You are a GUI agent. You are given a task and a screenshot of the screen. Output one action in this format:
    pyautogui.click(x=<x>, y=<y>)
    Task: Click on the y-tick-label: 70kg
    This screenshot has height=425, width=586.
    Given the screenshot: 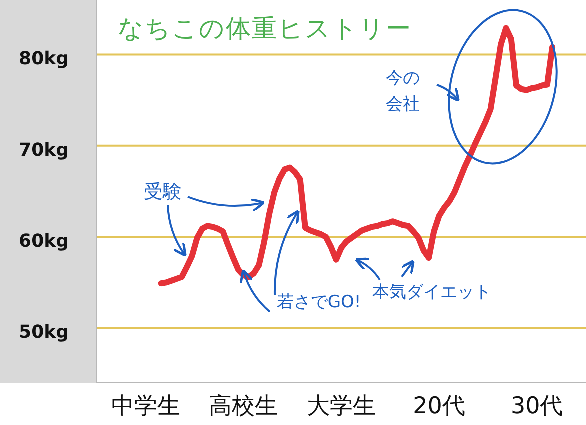 What is the action you would take?
    pyautogui.click(x=44, y=150)
    